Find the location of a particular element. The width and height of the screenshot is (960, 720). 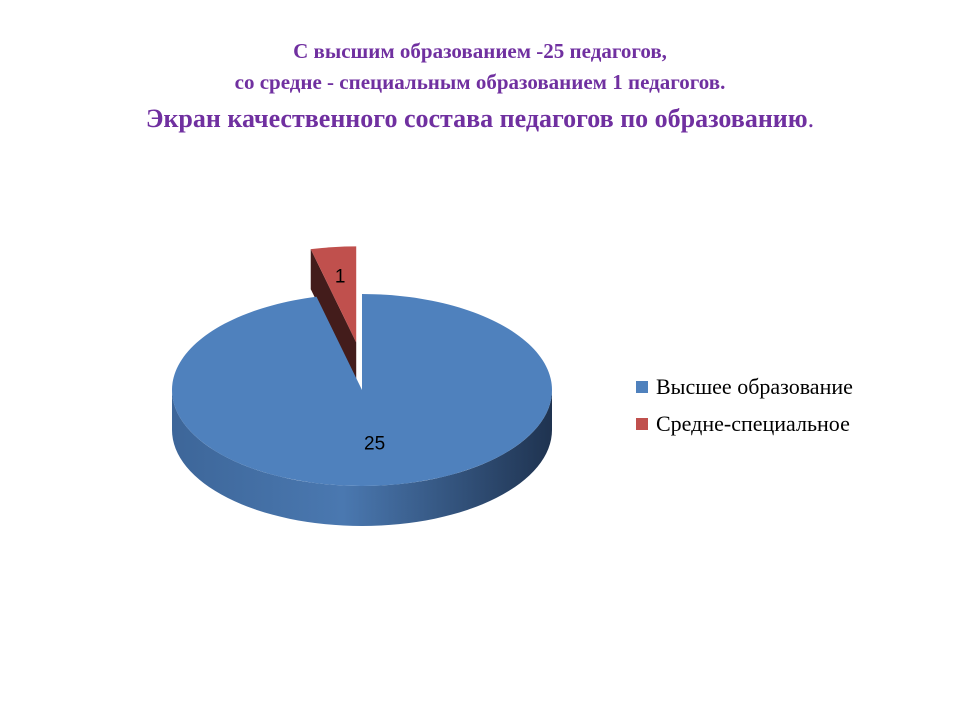

legend-swatch-blue is located at coordinates (642, 386).